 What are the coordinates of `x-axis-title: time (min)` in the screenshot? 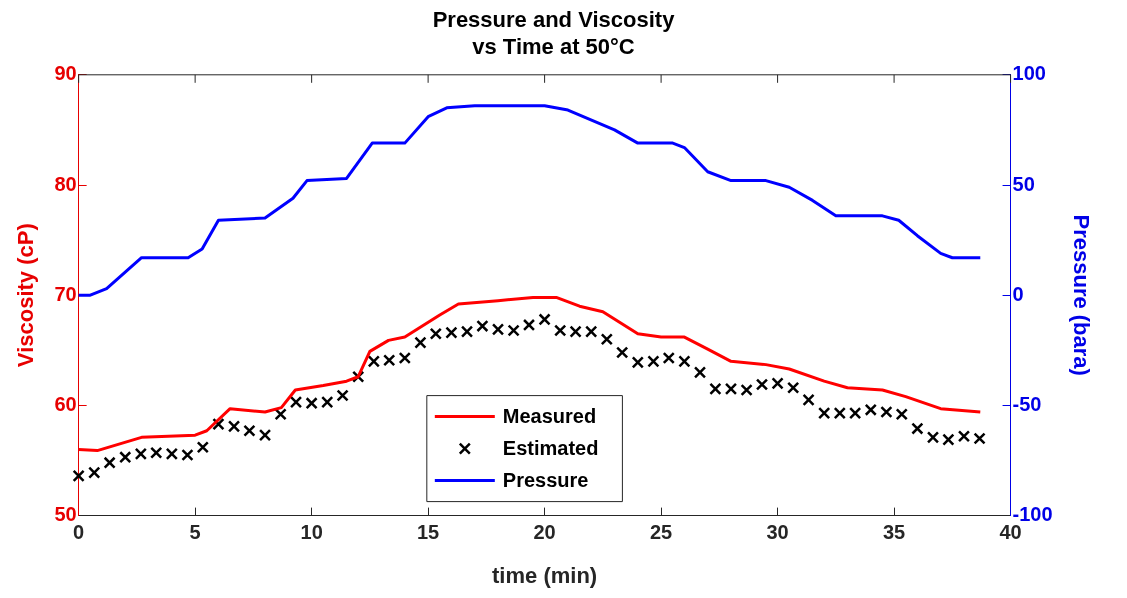 It's located at (545, 575).